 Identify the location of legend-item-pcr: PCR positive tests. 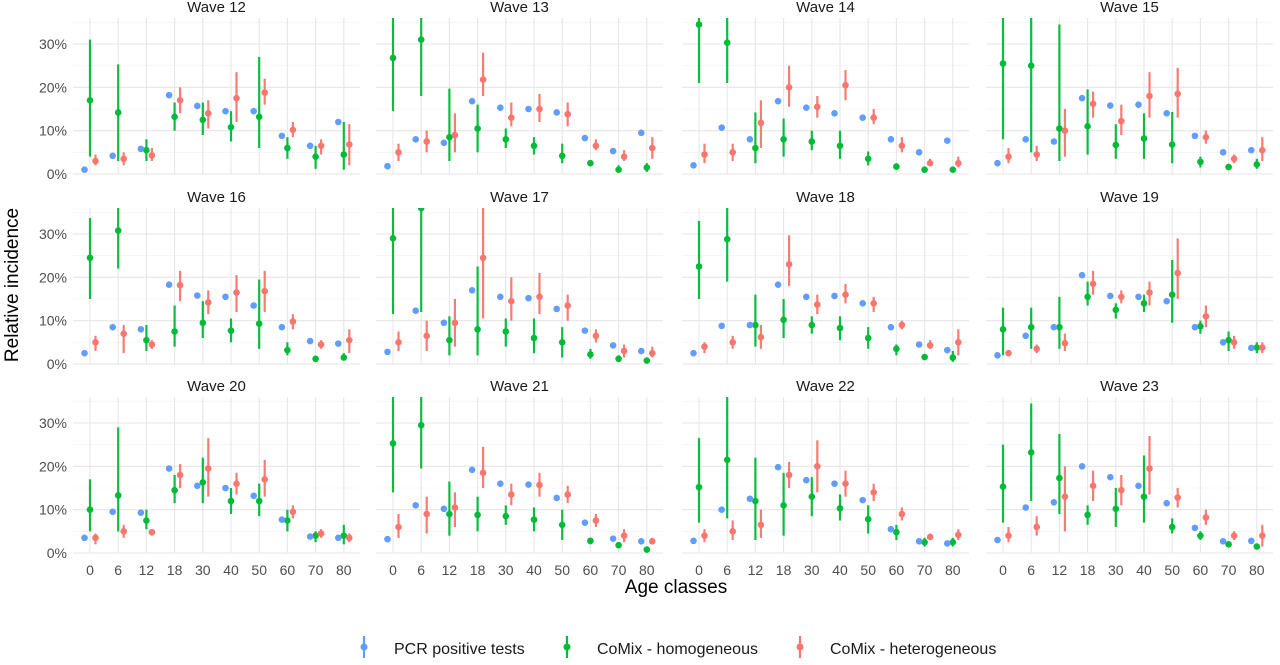
(442, 647).